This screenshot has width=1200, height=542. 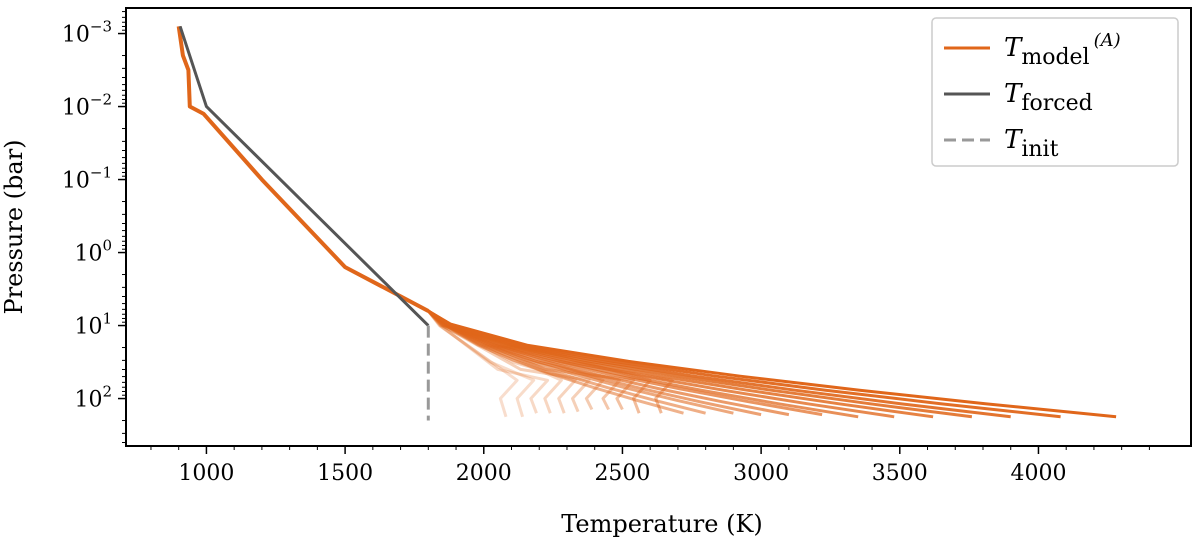 What do you see at coordinates (484, 473) in the screenshot?
I see `x-tick-label: 2000` at bounding box center [484, 473].